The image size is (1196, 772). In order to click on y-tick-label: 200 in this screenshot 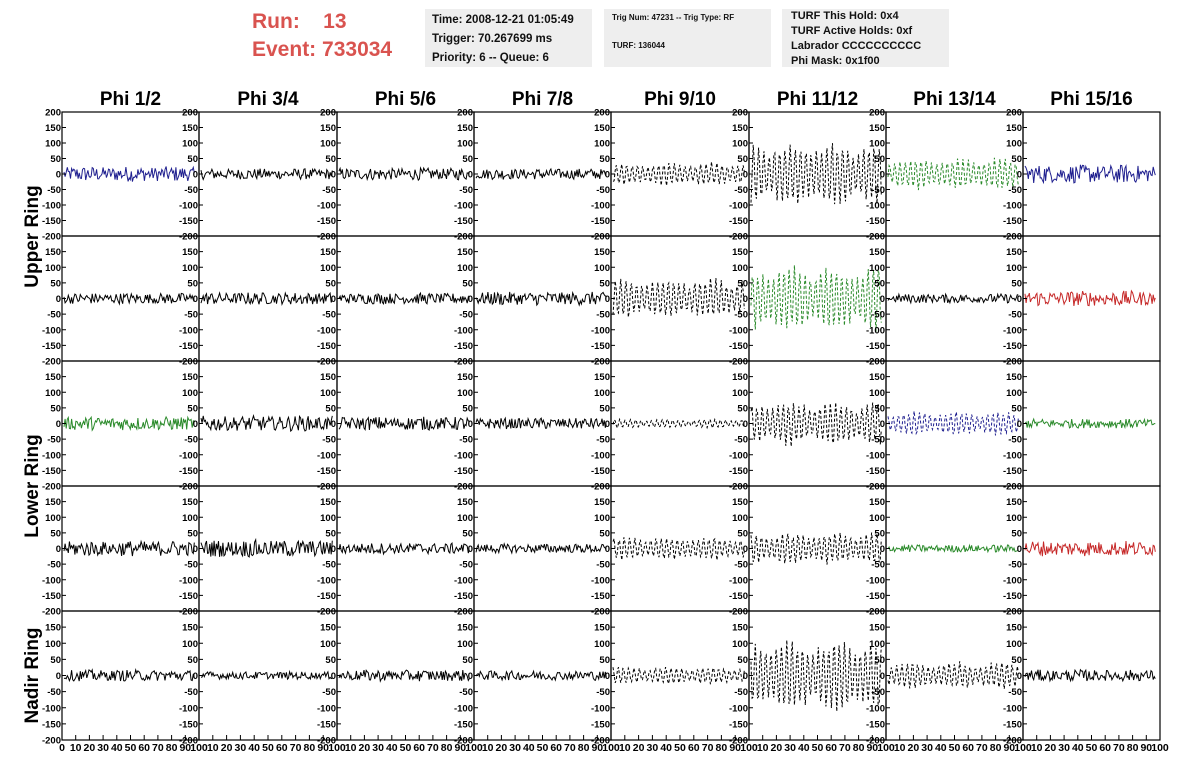, I will do `click(602, 113)`.